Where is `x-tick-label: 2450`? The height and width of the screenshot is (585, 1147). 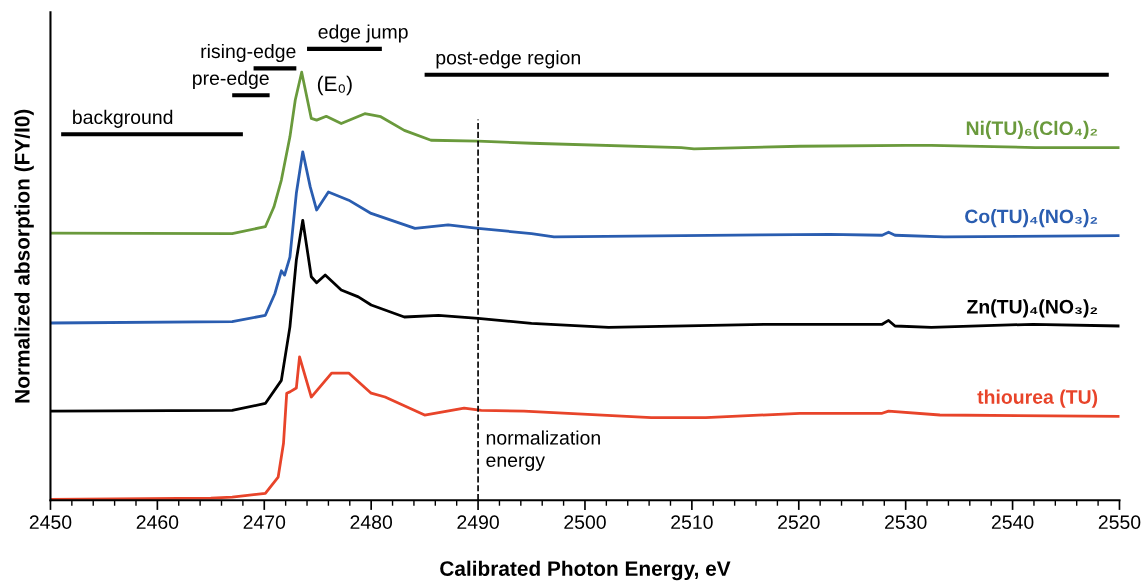 x-tick-label: 2450 is located at coordinates (50, 522).